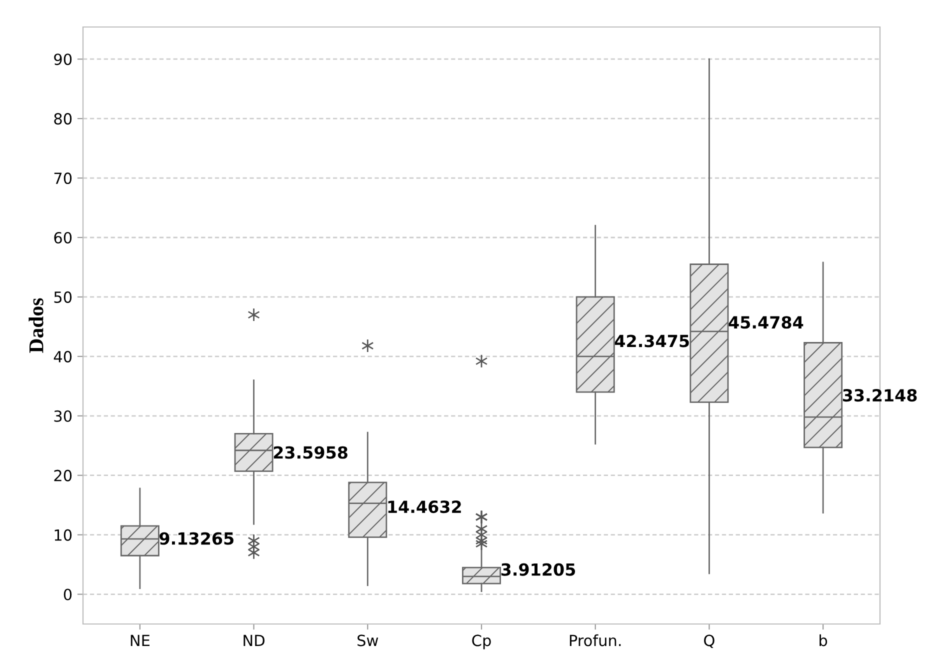 The width and height of the screenshot is (949, 656). What do you see at coordinates (63, 238) in the screenshot?
I see `y-tick-label: 60` at bounding box center [63, 238].